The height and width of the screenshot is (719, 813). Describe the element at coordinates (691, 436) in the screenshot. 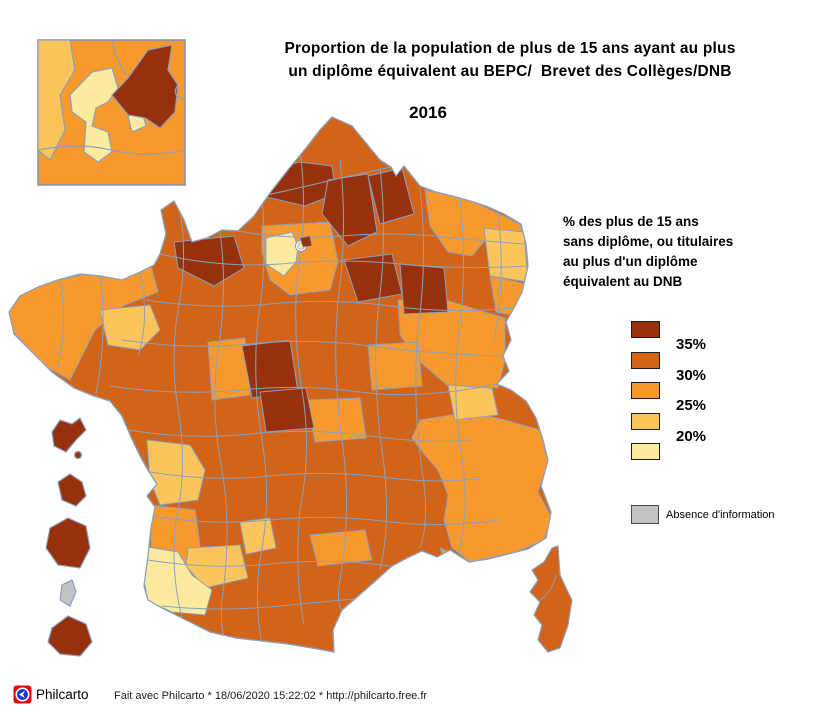

I see `legend-label-20: 20%` at that location.